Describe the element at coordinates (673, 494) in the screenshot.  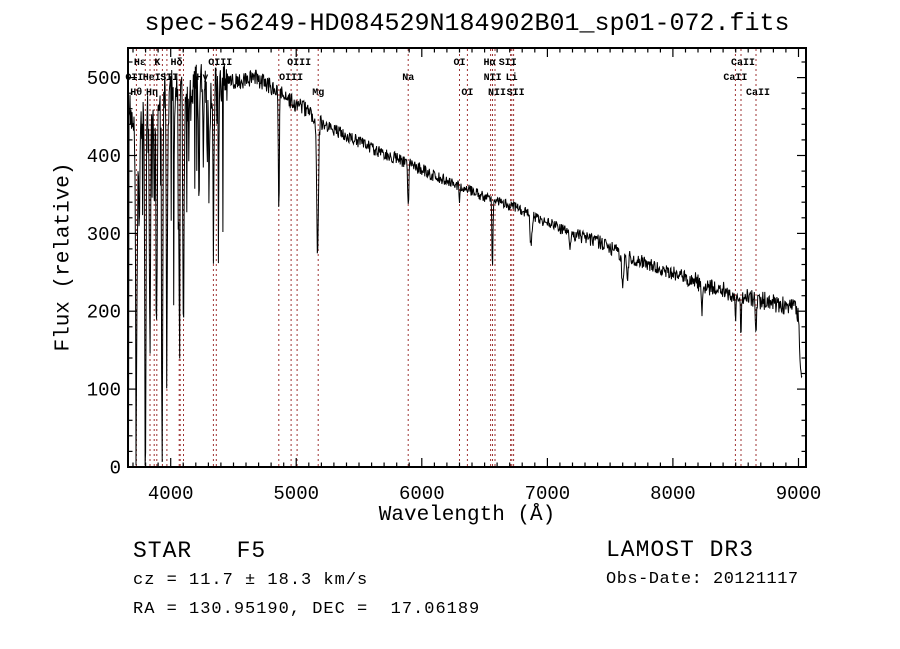
I see `x-tick-label: 8000` at that location.